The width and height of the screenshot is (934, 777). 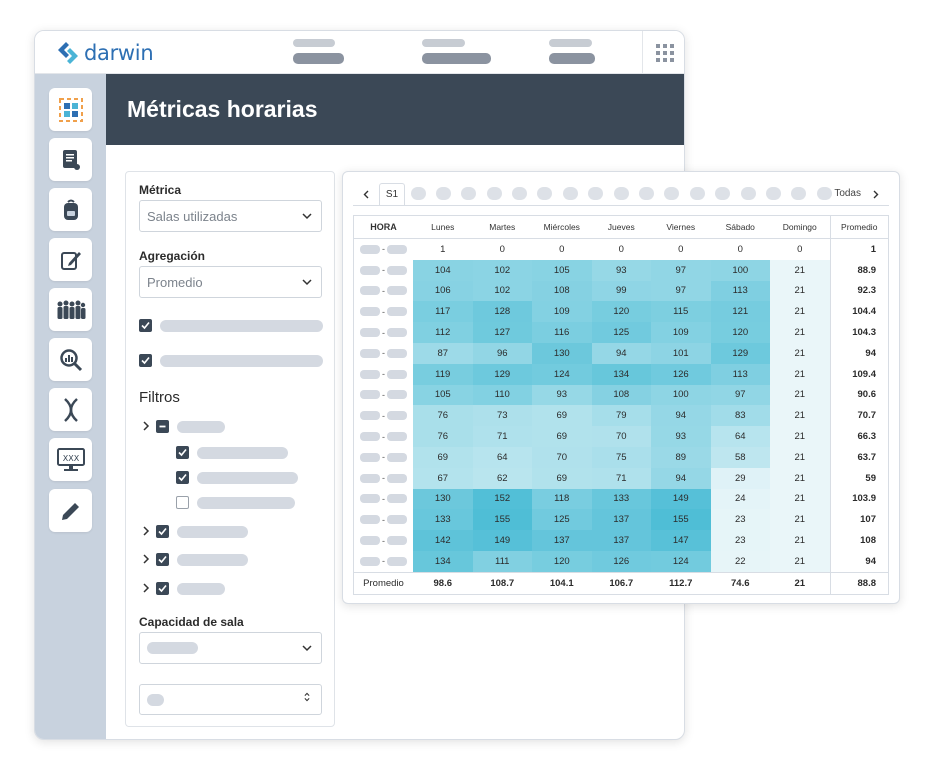 What do you see at coordinates (562, 374) in the screenshot?
I see `heatmap-cell: 124` at bounding box center [562, 374].